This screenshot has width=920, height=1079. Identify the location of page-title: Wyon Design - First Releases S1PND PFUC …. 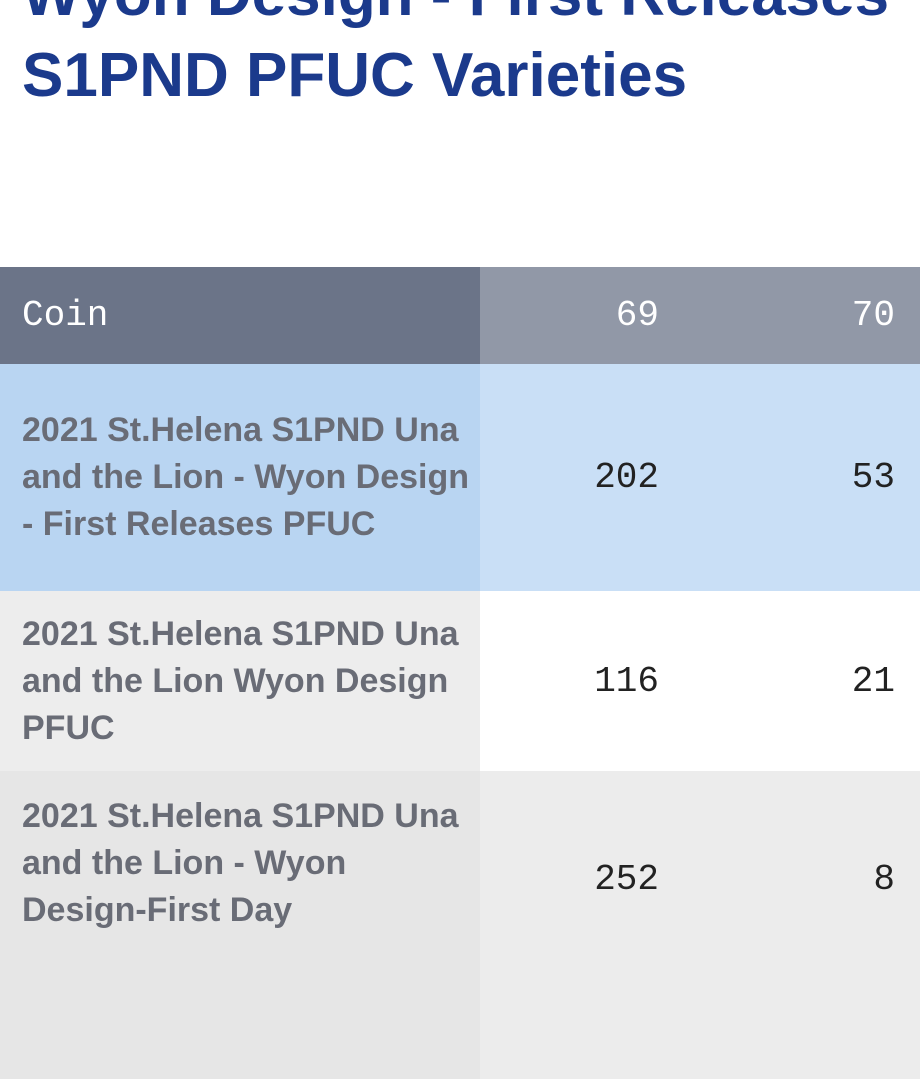
(455, 55).